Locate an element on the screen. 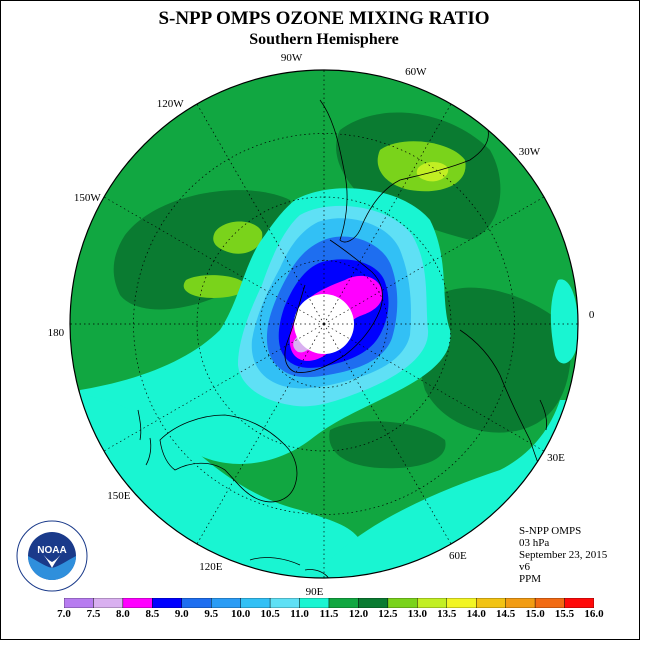 Image resolution: width=648 pixels, height=648 pixels. longitude-label: 30E is located at coordinates (556, 458).